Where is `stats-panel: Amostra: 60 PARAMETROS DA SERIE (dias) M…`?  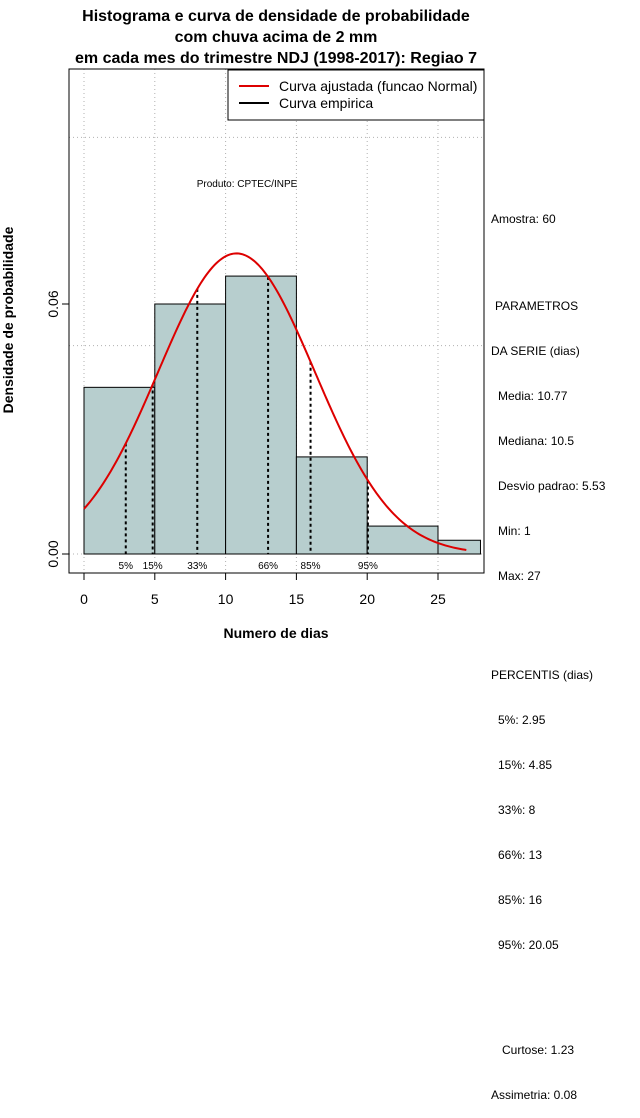
stats-panel: Amostra: 60 PARAMETROS DA SERIE (dias) M… is located at coordinates (548, 650).